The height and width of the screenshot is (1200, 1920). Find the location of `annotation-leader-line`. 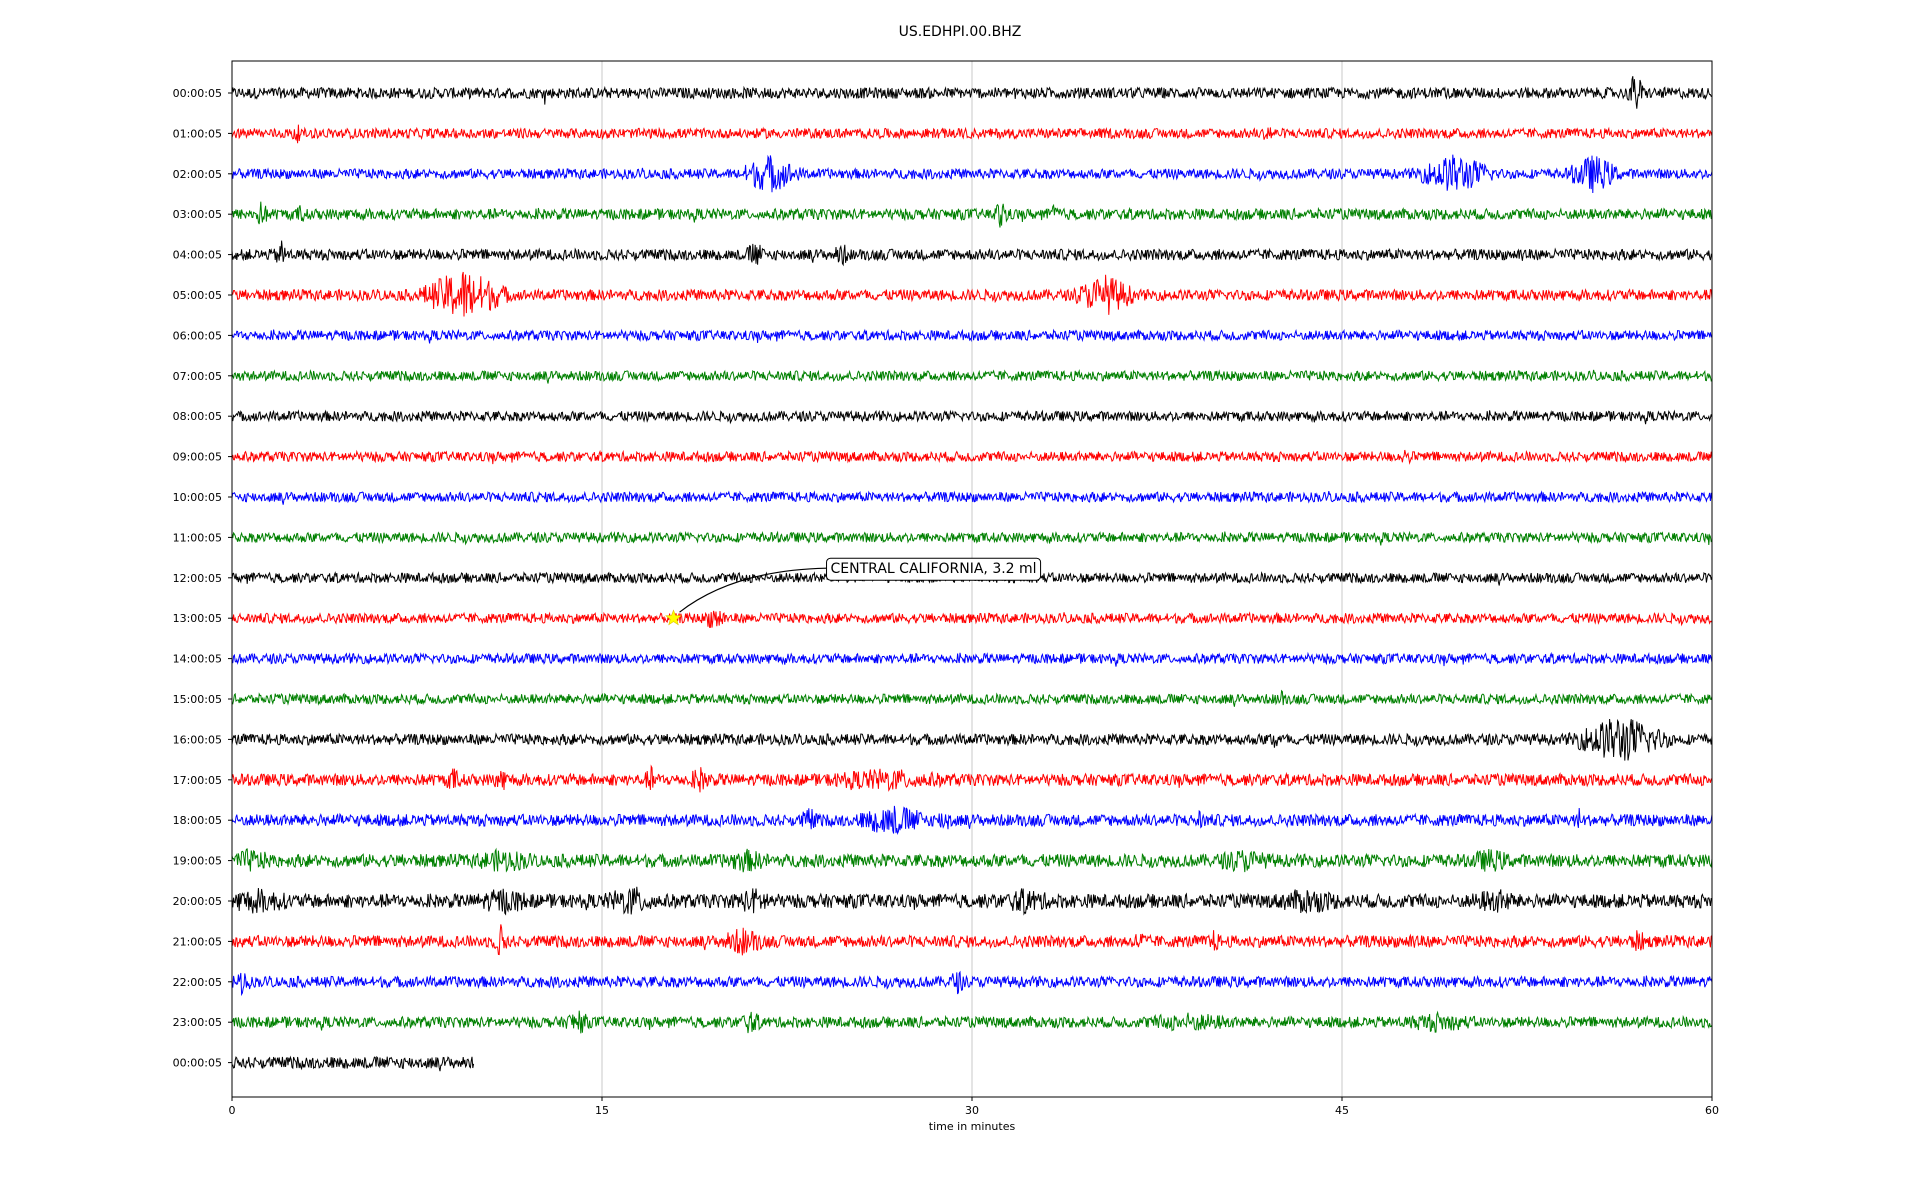

annotation-leader-line is located at coordinates (753, 590).